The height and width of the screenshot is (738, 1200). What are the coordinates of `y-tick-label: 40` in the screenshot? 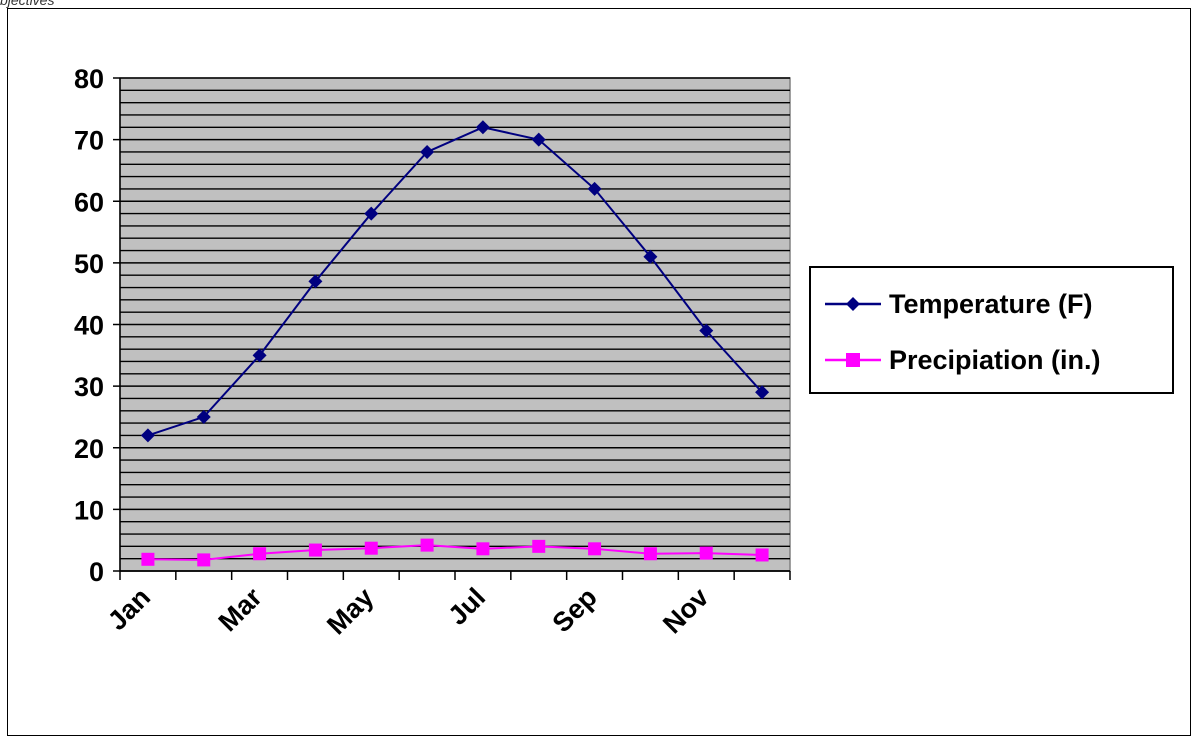 It's located at (89, 326).